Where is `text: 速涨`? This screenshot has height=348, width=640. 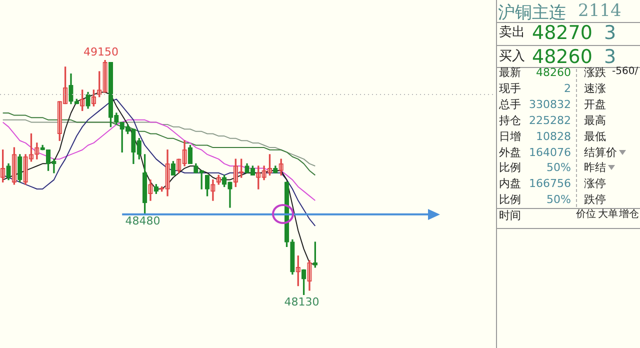 text: 速涨 is located at coordinates (595, 88).